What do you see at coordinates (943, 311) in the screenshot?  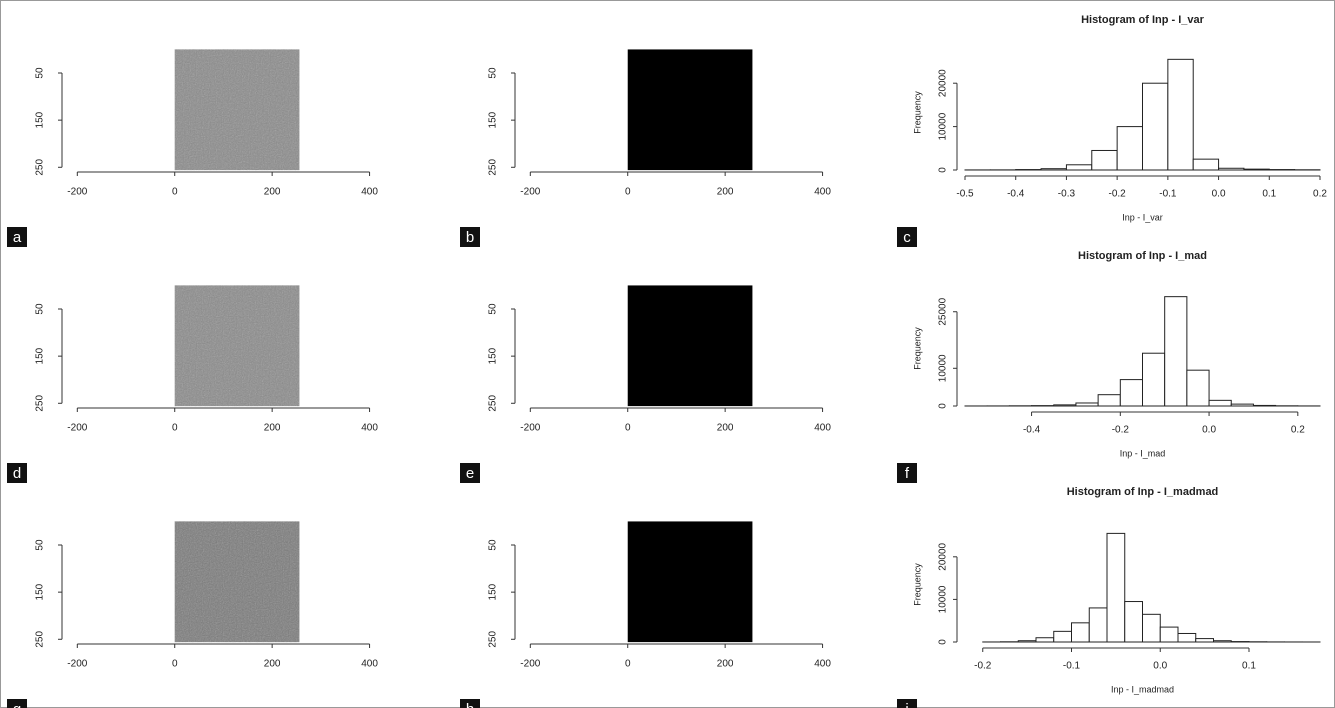 I see `y-tick-label: 25000` at bounding box center [943, 311].